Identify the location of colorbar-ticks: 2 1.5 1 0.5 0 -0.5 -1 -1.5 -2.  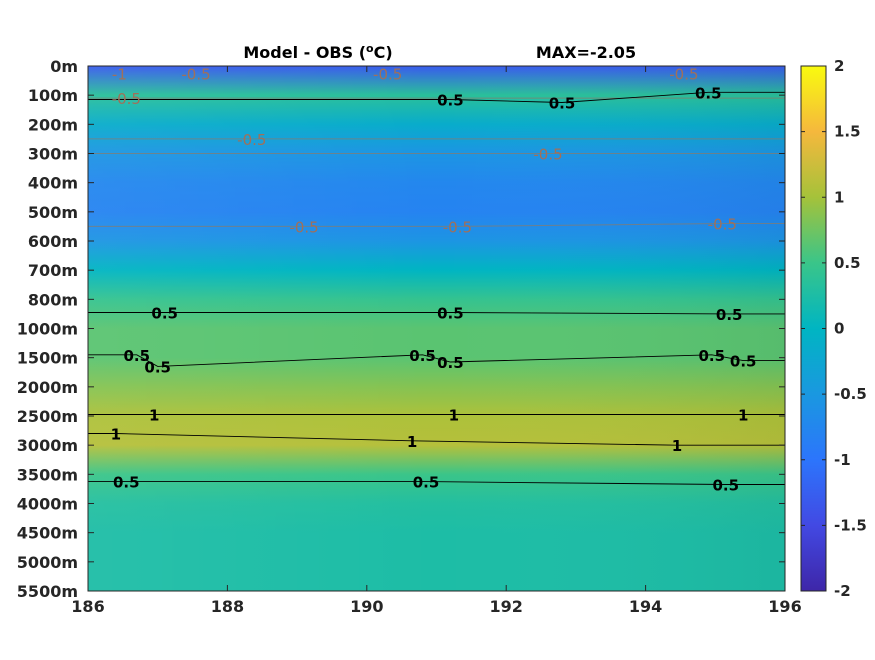
(834, 328).